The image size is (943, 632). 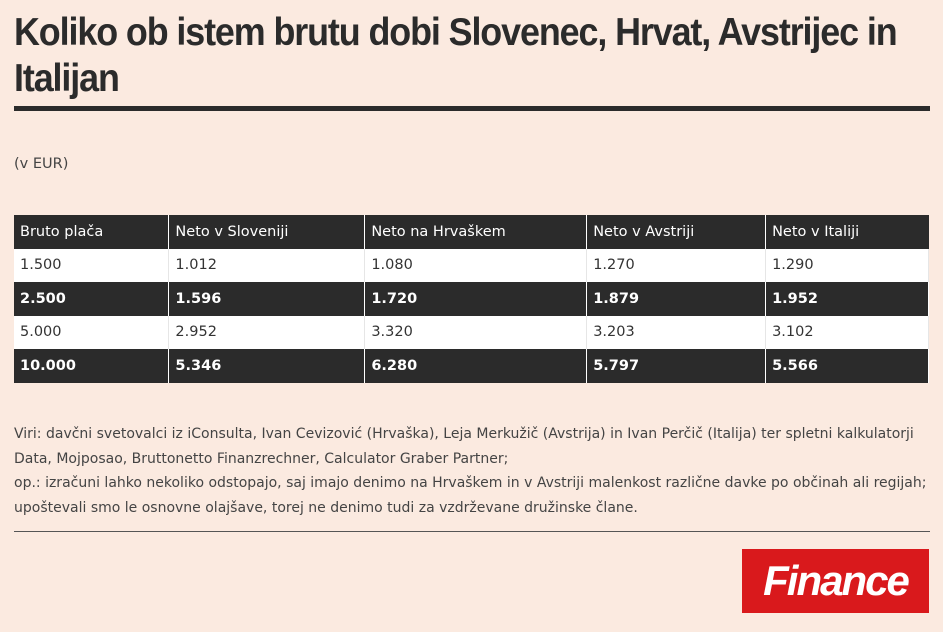 What do you see at coordinates (267, 332) in the screenshot?
I see `table-cell: 2.952` at bounding box center [267, 332].